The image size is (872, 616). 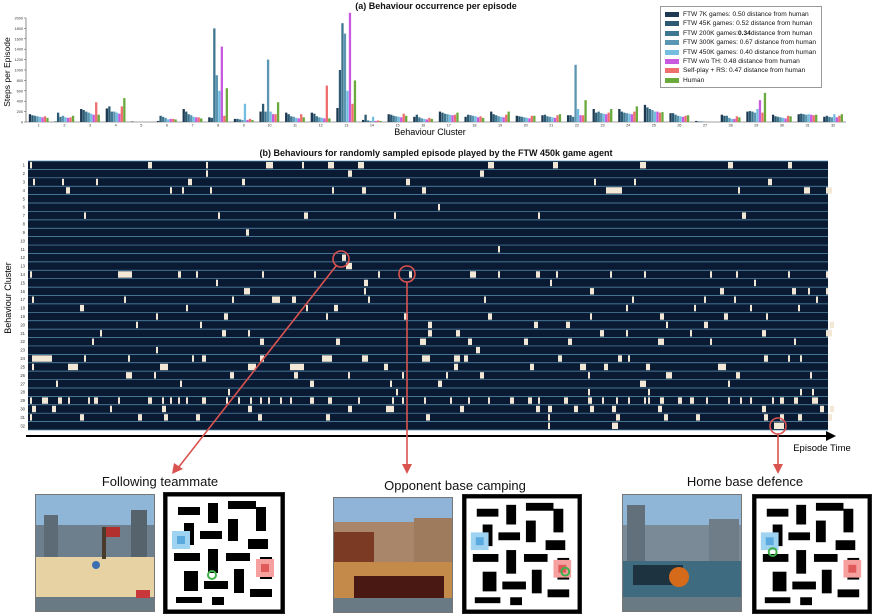 What do you see at coordinates (24, 198) in the screenshot?
I see `timeline-row-label: 5` at bounding box center [24, 198].